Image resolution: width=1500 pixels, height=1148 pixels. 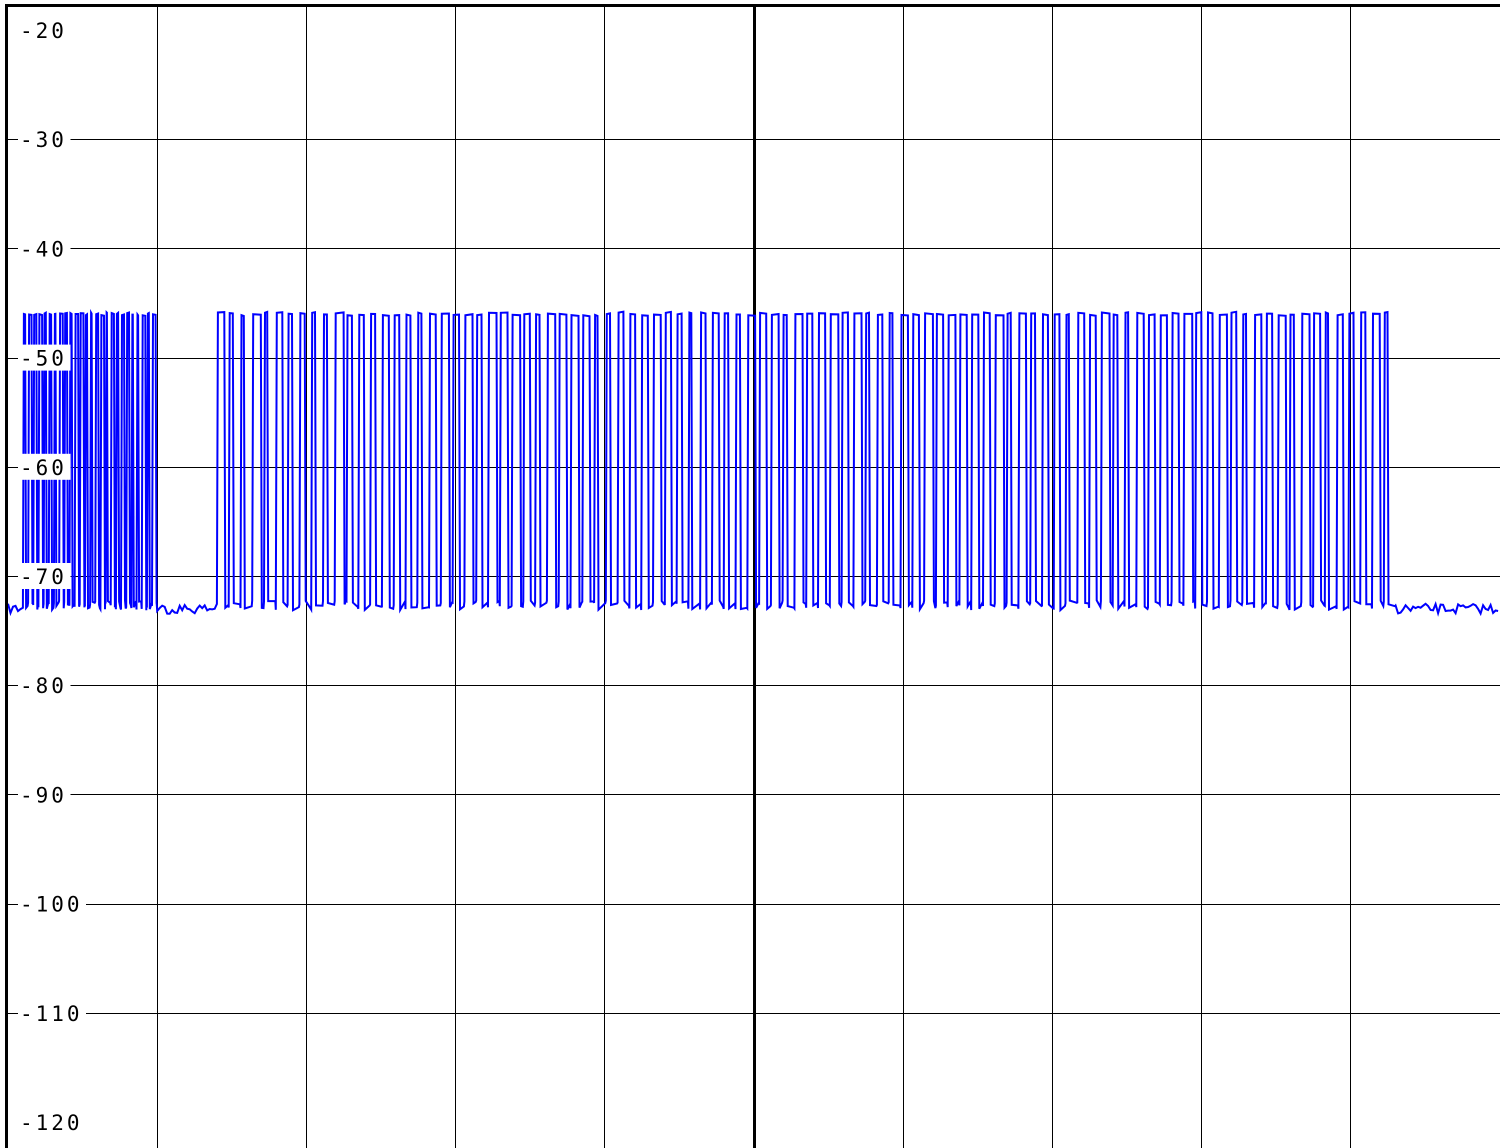 What do you see at coordinates (43, 795) in the screenshot?
I see `y-tick-label: -90` at bounding box center [43, 795].